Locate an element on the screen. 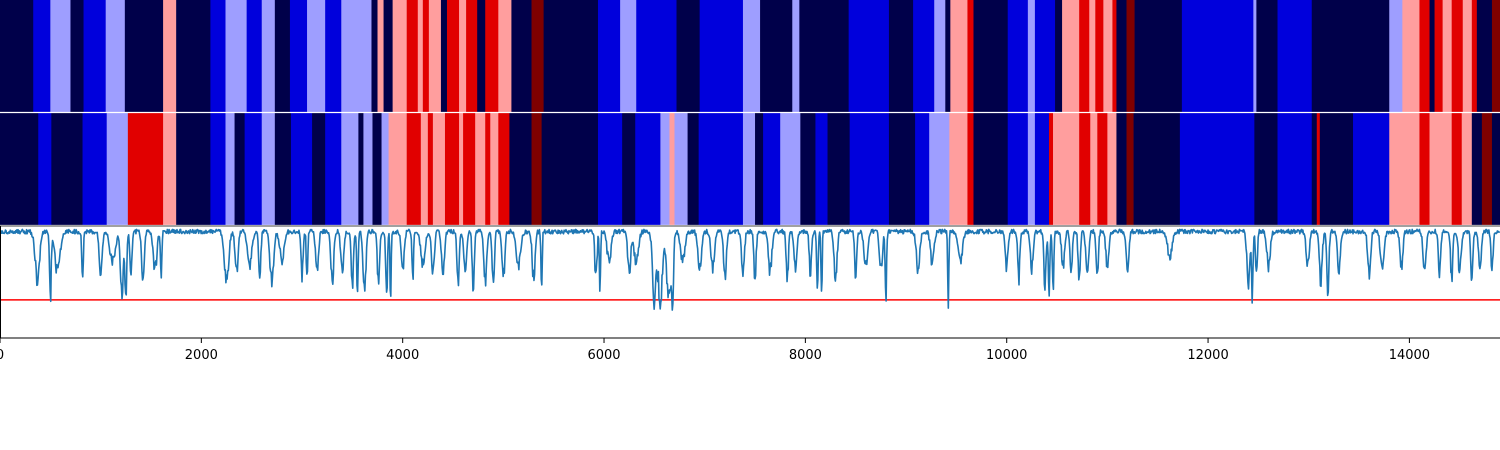 This screenshot has height=450, width=1500. x-tick-label: 10000 is located at coordinates (1006, 355).